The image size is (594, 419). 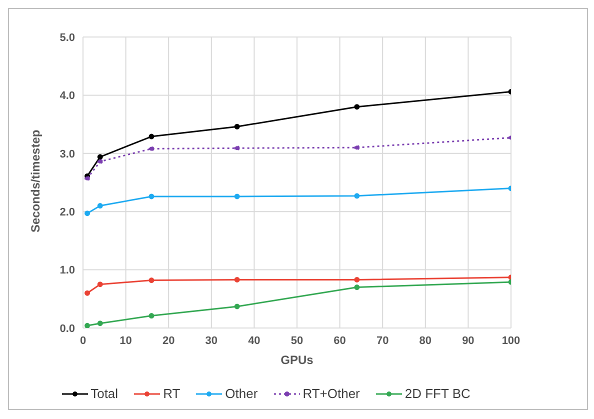 I want to click on x-tick-label: 90, so click(x=468, y=340).